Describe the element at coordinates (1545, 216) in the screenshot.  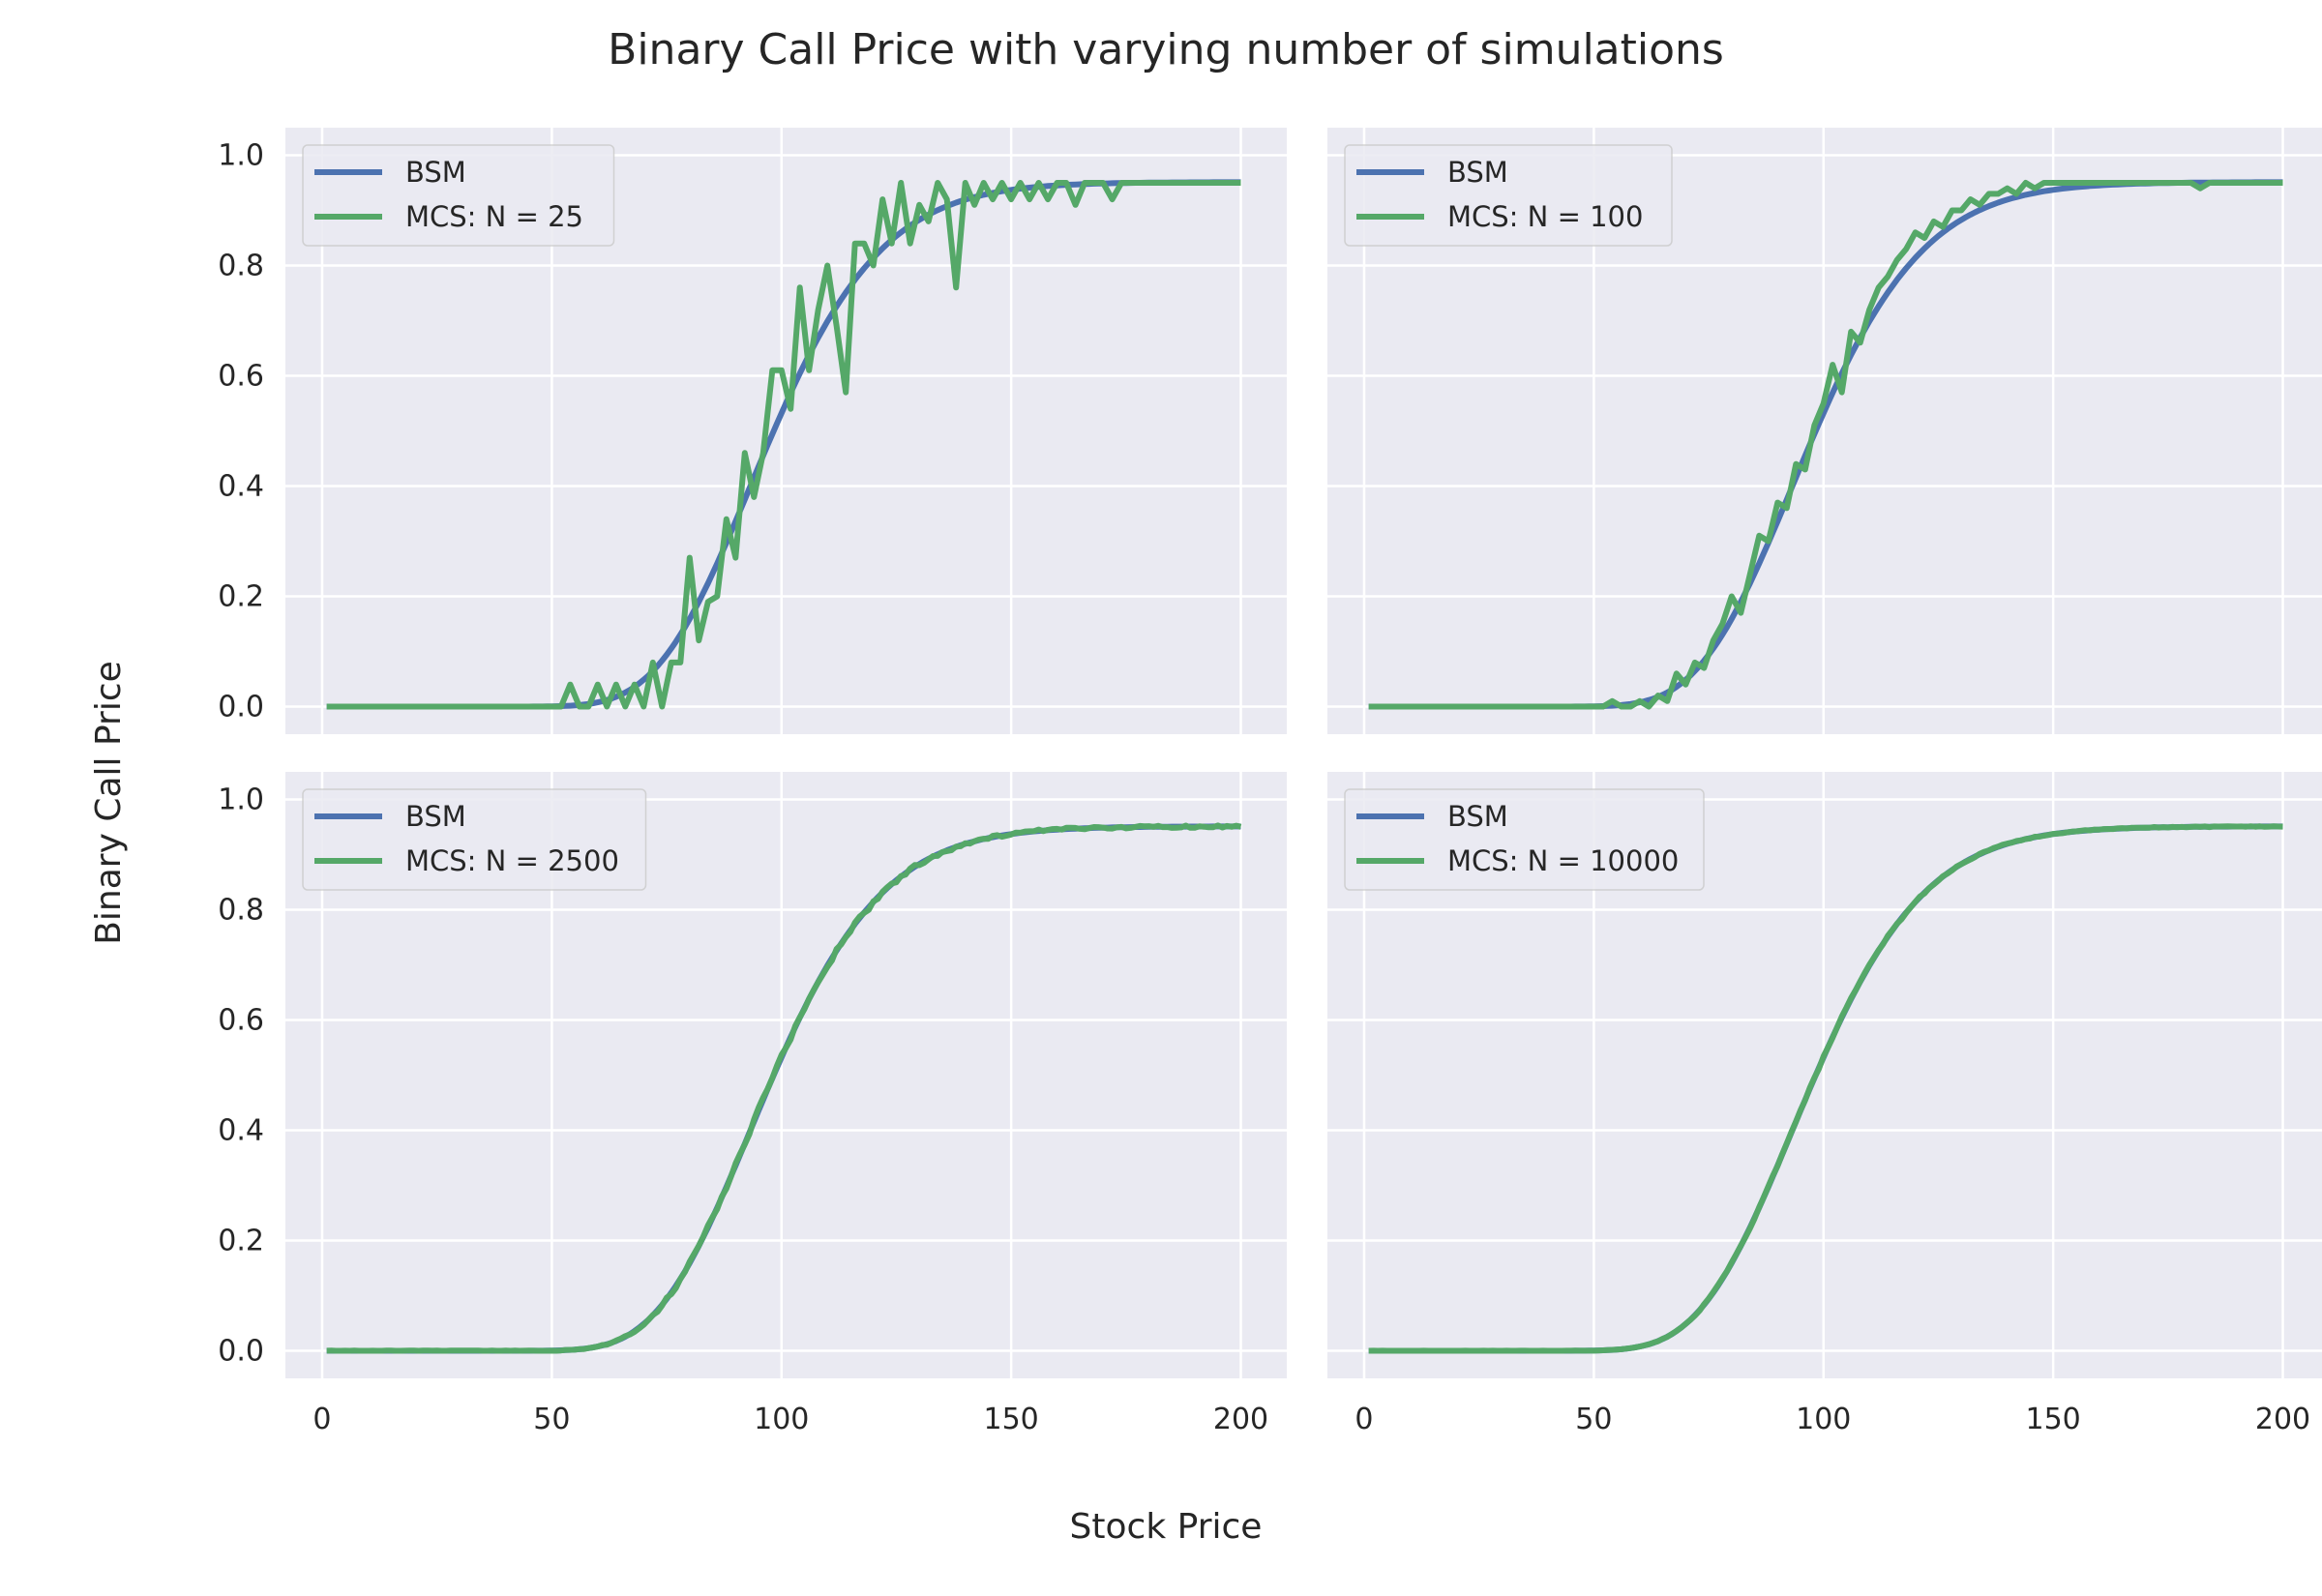
I see `legend-label: MCS: N = 100` at that location.